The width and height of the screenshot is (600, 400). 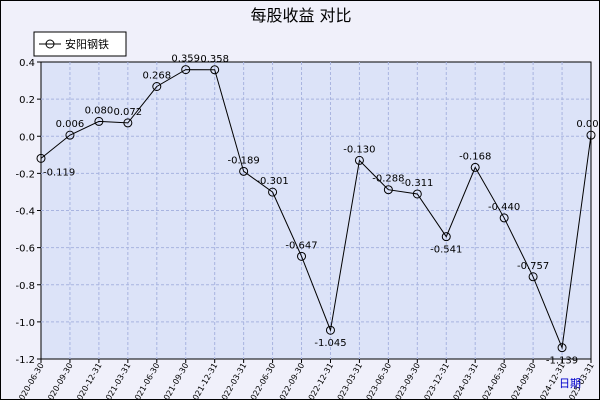 I want to click on data-label: 0.072, so click(x=128, y=112).